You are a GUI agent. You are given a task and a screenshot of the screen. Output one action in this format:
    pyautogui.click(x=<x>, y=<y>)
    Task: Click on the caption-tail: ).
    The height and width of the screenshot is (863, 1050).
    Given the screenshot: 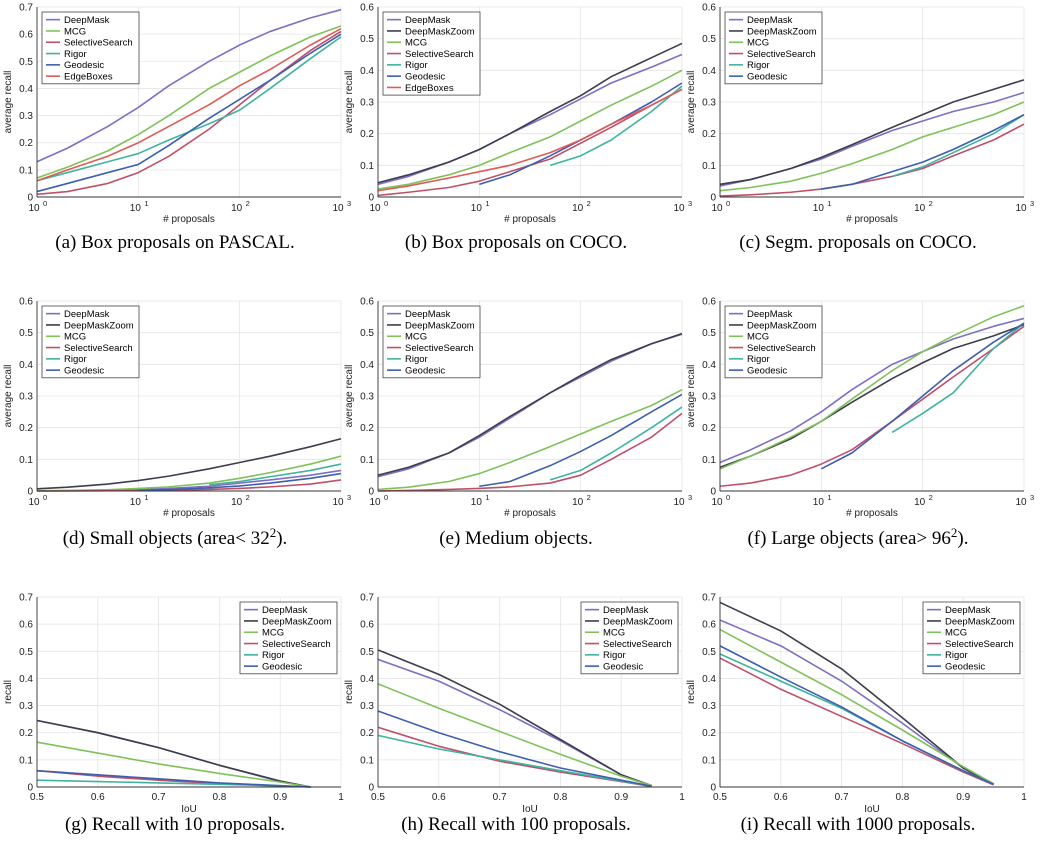 What is the action you would take?
    pyautogui.click(x=281, y=538)
    